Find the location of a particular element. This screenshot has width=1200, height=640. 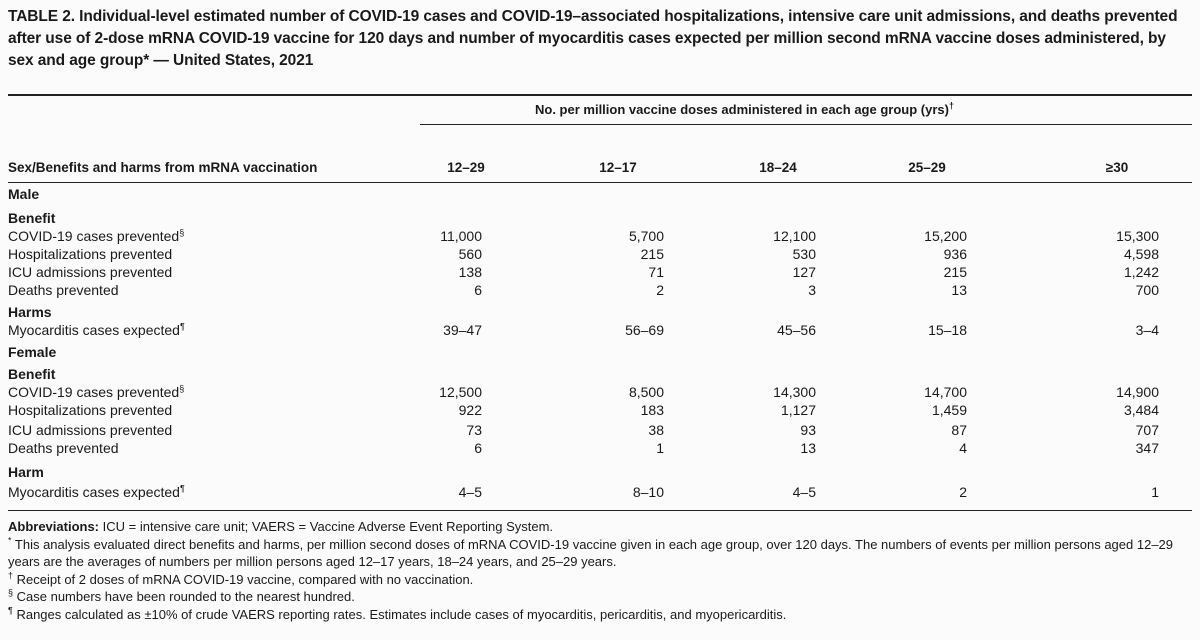

cell: 93 is located at coordinates (808, 430).